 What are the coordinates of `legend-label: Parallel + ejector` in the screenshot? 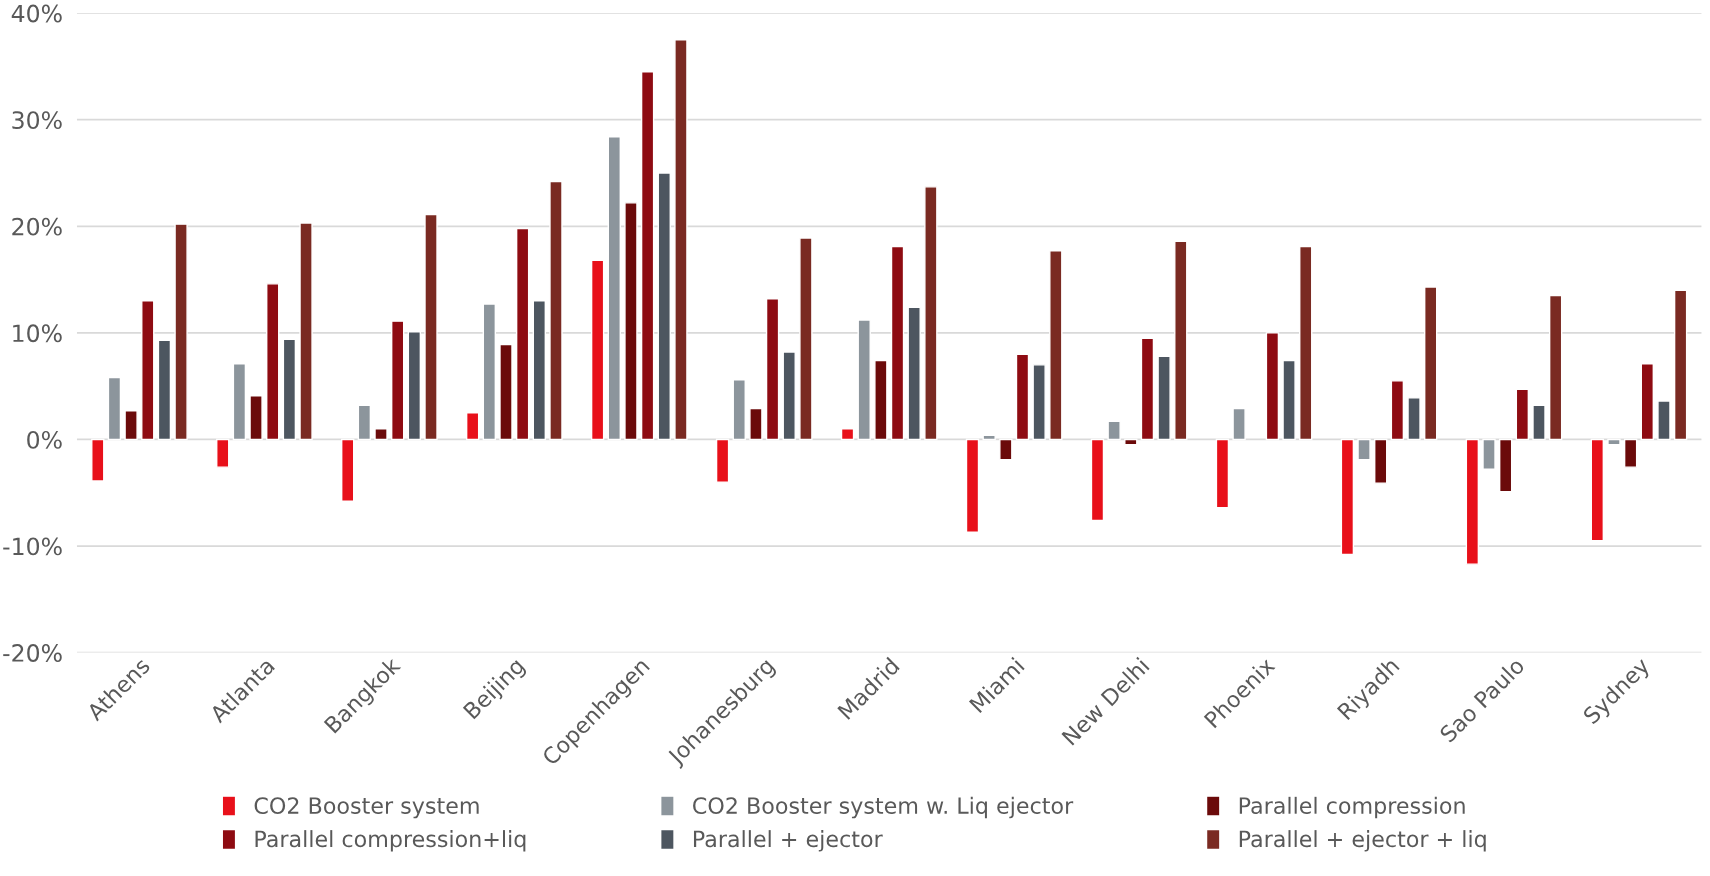 It's located at (788, 841).